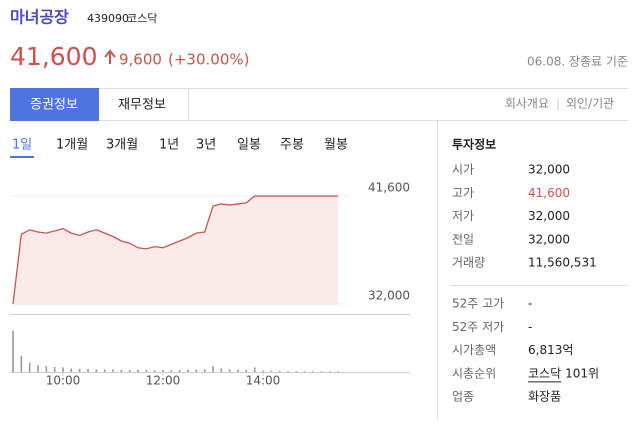  What do you see at coordinates (463, 216) in the screenshot?
I see `info-label: 저가` at bounding box center [463, 216].